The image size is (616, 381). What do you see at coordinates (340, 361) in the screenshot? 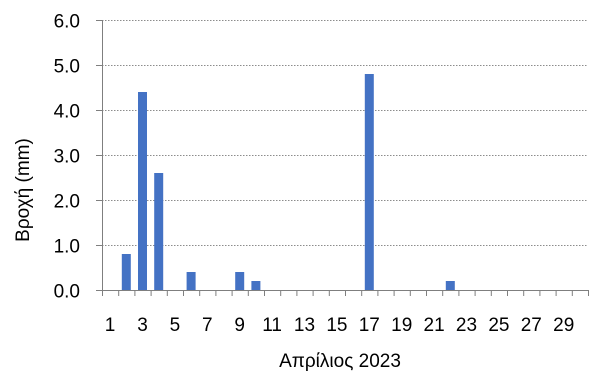
I see `x-axis-title: Απρίλιος 2023` at bounding box center [340, 361].